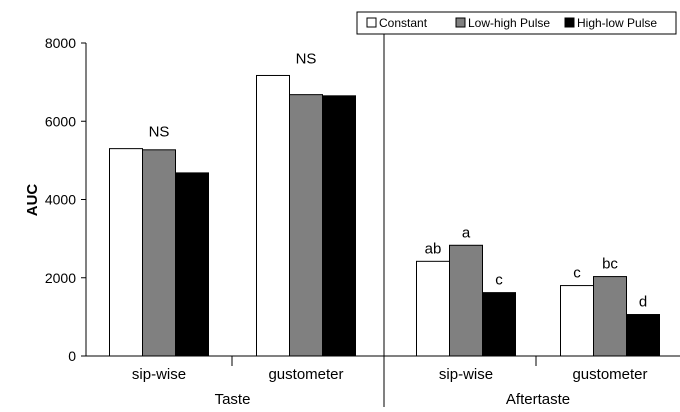 This screenshot has width=680, height=412. I want to click on bar-annotation: a, so click(466, 232).